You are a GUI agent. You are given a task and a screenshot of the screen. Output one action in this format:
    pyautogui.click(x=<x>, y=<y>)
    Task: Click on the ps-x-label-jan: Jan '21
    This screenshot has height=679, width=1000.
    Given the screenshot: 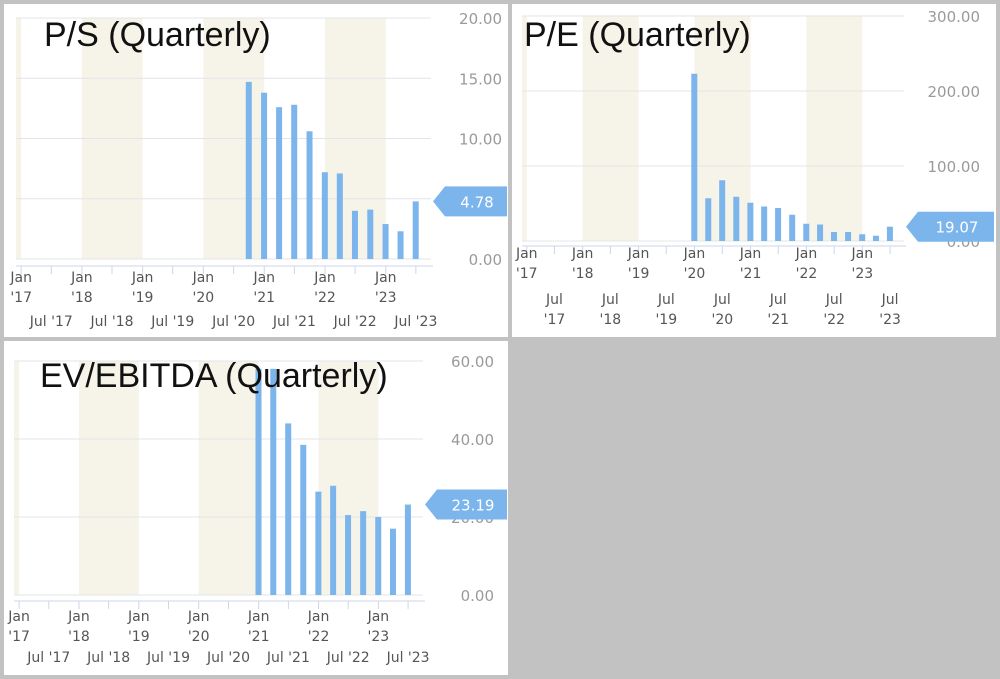 What is the action you would take?
    pyautogui.click(x=263, y=288)
    